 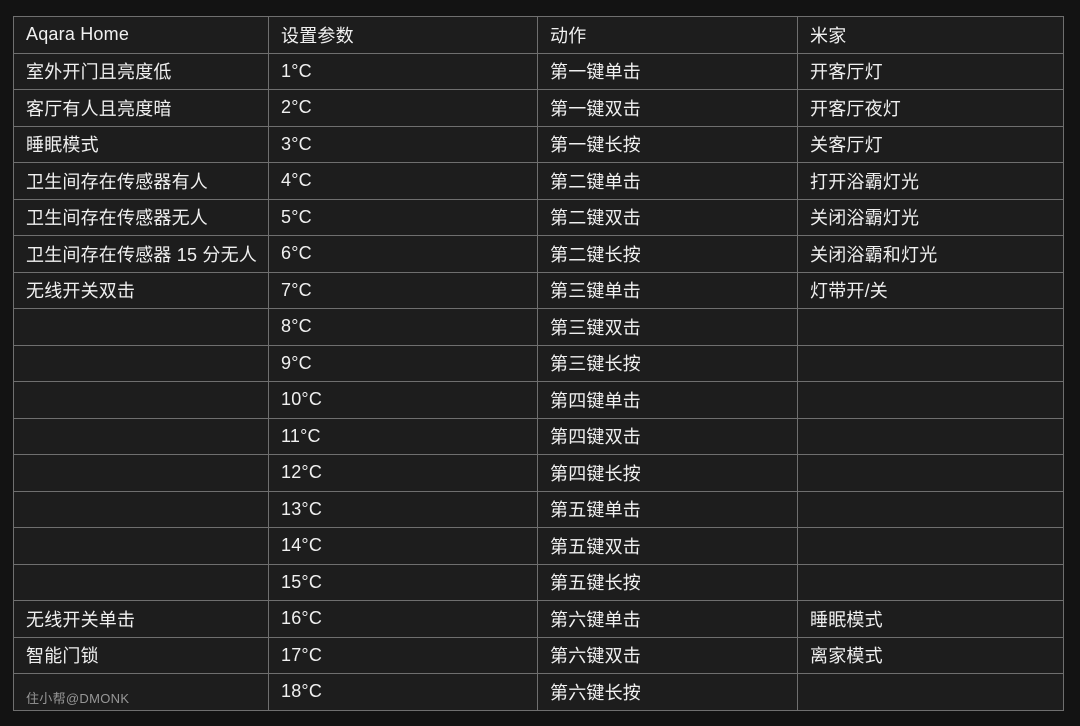 I want to click on table-row: 客厅有人且亮度暗 2°C 第一键双击 开客厅夜灯, so click(x=538, y=108).